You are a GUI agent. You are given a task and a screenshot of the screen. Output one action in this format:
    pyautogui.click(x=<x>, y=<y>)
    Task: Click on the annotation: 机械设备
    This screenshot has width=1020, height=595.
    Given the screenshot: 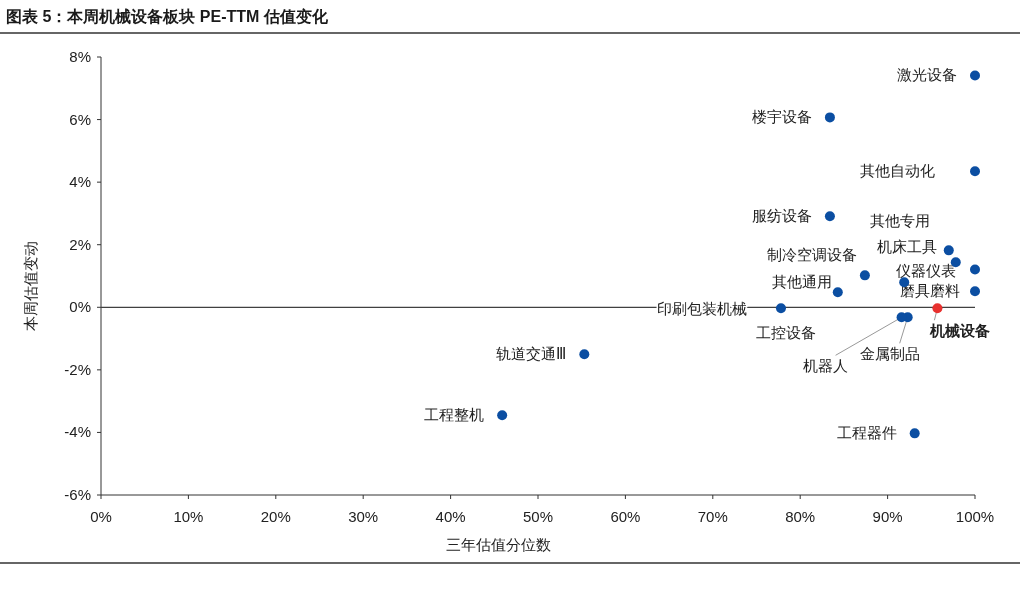 What is the action you would take?
    pyautogui.click(x=960, y=331)
    